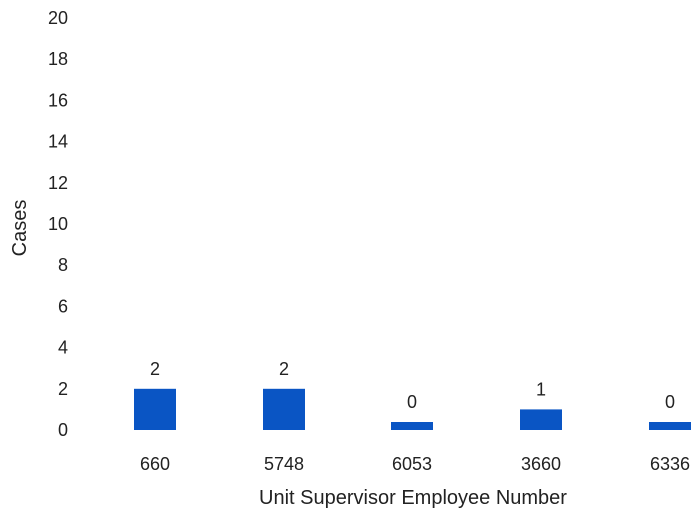 The height and width of the screenshot is (517, 697). I want to click on bars, so click(412, 409).